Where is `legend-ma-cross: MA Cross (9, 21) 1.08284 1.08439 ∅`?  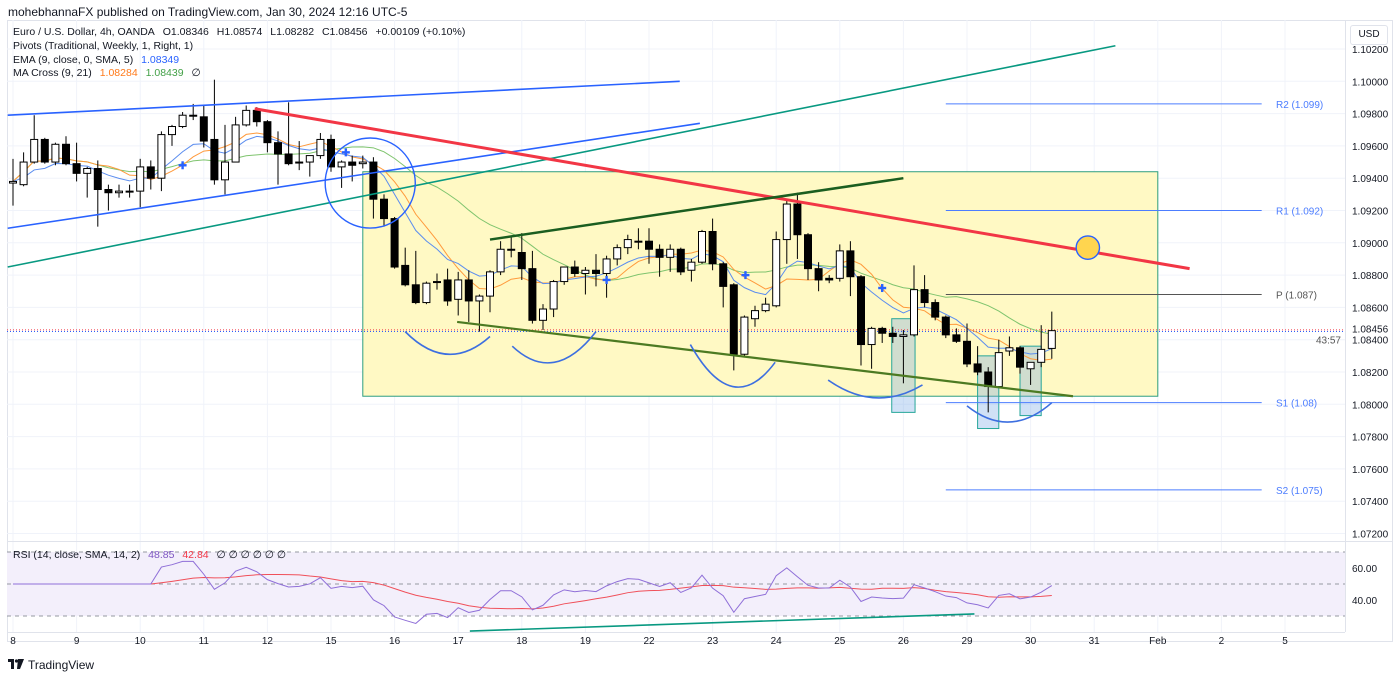 legend-ma-cross: MA Cross (9, 21) 1.08284 1.08439 ∅ is located at coordinates (109, 73).